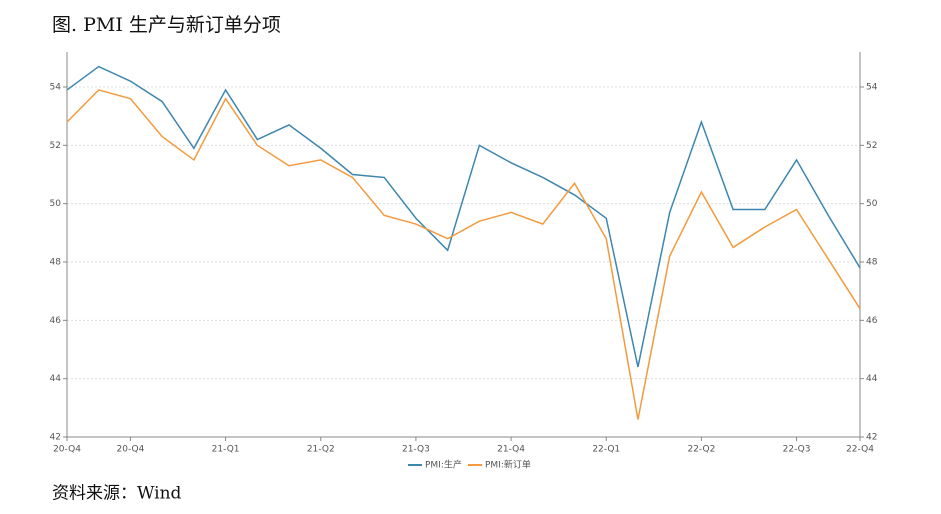 Image resolution: width=941 pixels, height=514 pixels. What do you see at coordinates (511, 450) in the screenshot?
I see `x-tick-label: 21-Q4` at bounding box center [511, 450].